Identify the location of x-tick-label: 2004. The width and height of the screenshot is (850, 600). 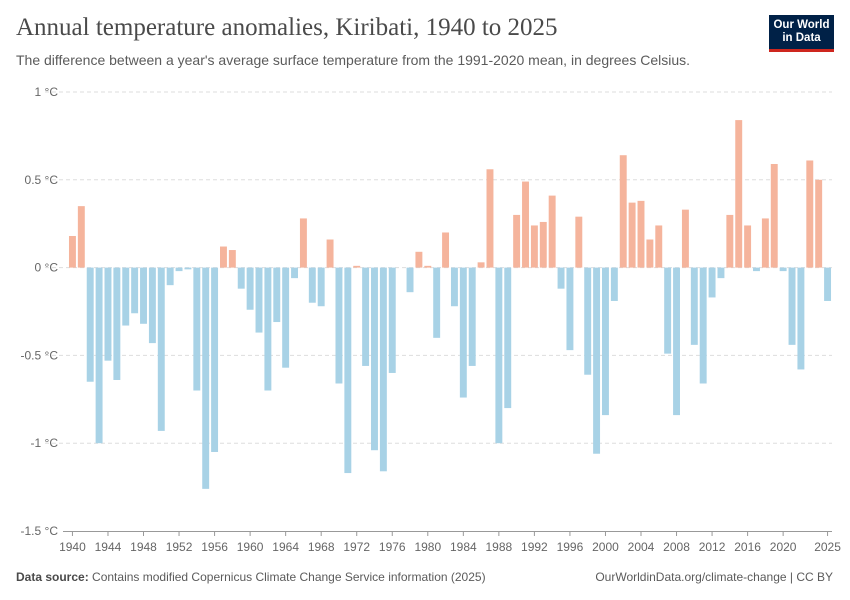
(641, 547).